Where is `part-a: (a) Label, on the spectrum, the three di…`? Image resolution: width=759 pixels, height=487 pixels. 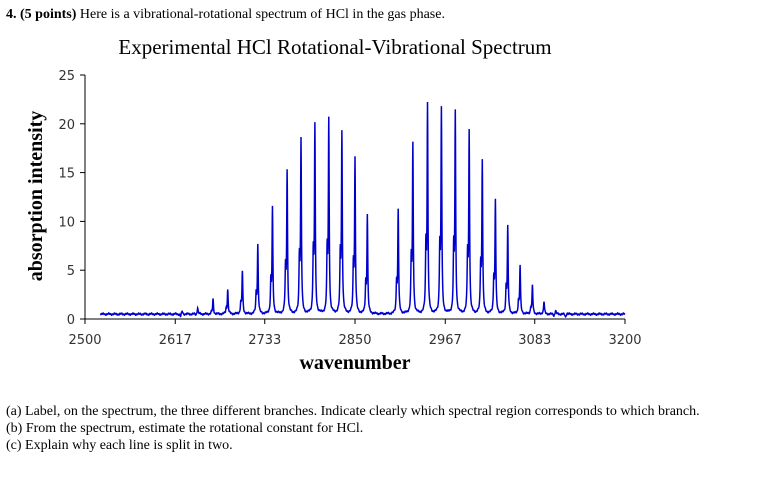
part-a: (a) Label, on the spectrum, the three di… is located at coordinates (353, 411).